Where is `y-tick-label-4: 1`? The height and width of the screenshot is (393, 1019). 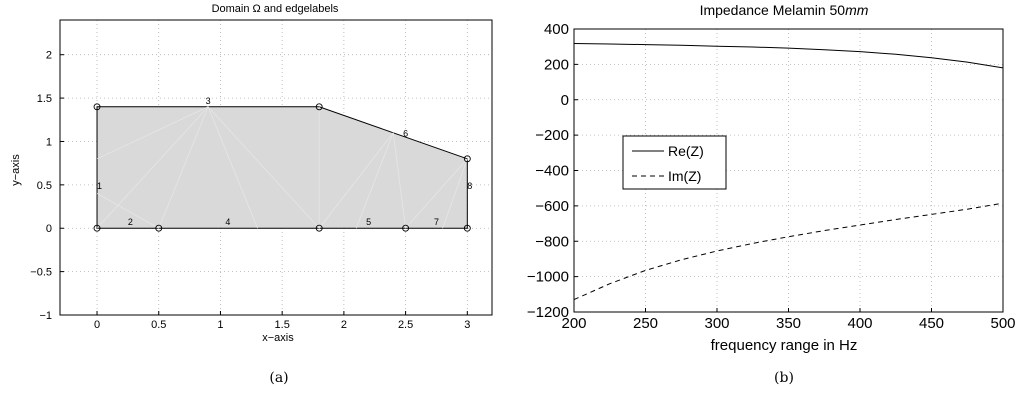 y-tick-label-4: 1 is located at coordinates (49, 142).